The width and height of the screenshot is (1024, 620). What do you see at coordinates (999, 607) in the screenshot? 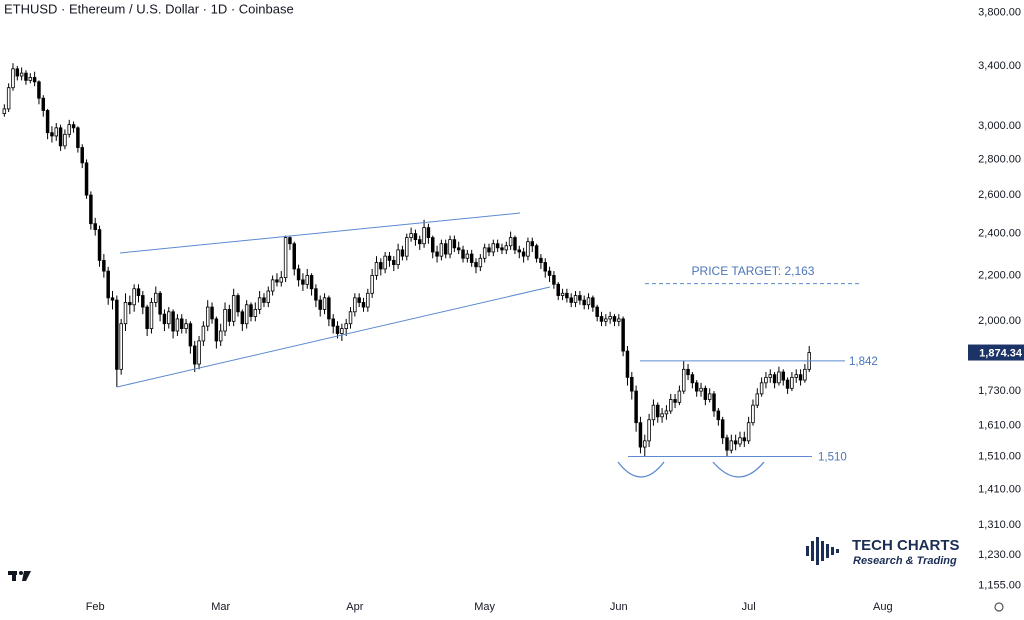
I see `settings-icon` at bounding box center [999, 607].